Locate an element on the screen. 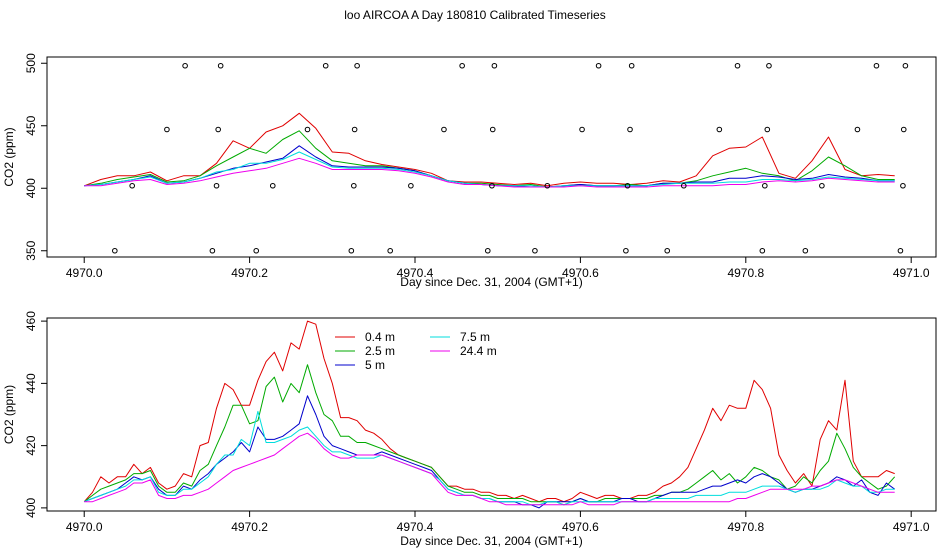 The width and height of the screenshot is (950, 550). y-tick-label: 440 is located at coordinates (31, 383).